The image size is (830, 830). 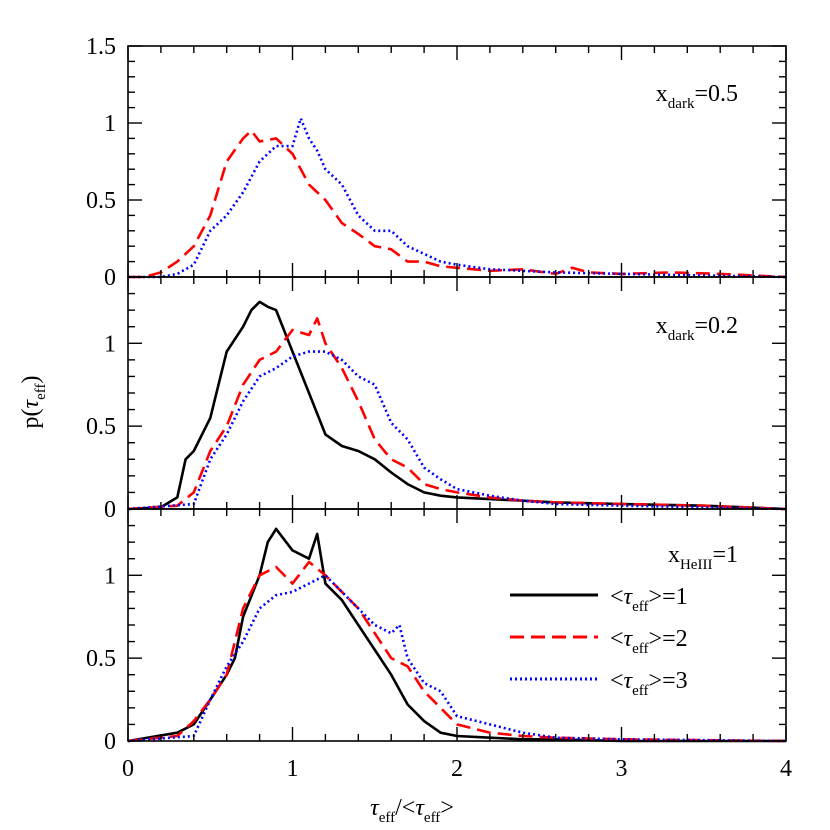 What do you see at coordinates (110, 278) in the screenshot?
I see `y-tick-label-top: 0` at bounding box center [110, 278].